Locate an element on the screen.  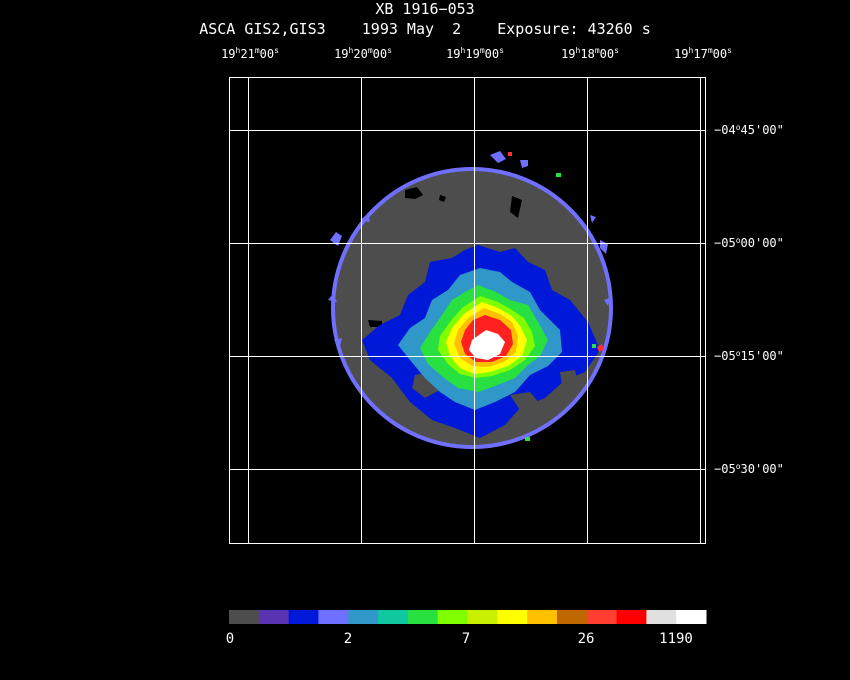
colorbar is located at coordinates (468, 617).